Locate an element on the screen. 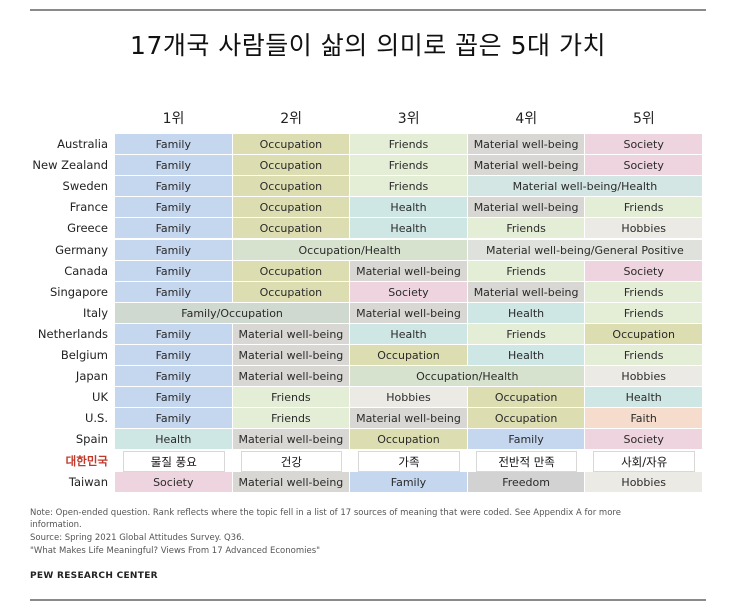 The height and width of the screenshot is (613, 743). note-text-cont: information. is located at coordinates (56, 525).